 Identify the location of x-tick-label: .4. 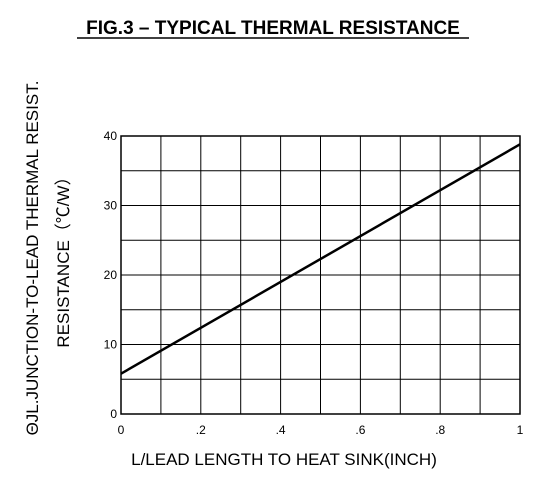
(281, 430).